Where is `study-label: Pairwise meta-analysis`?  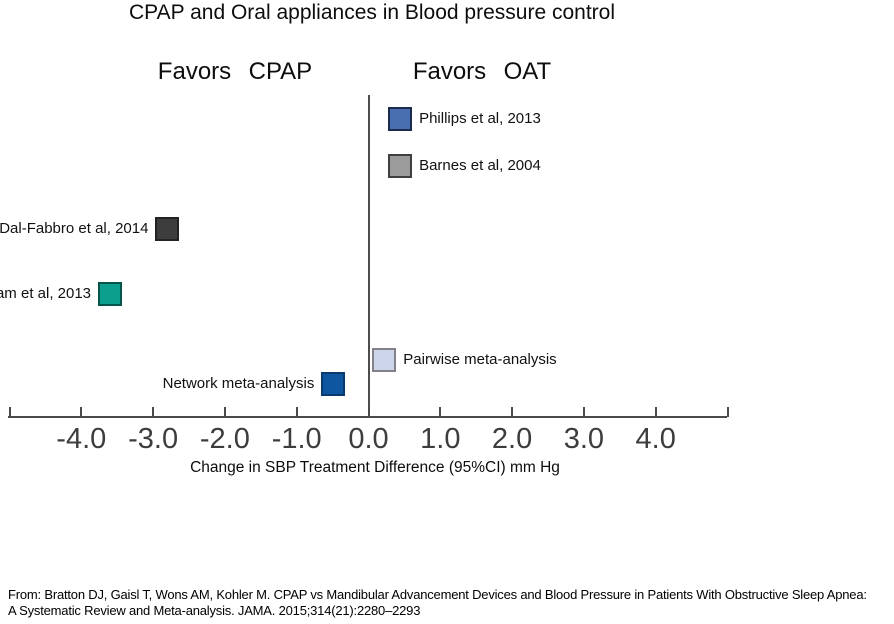
study-label: Pairwise meta-analysis is located at coordinates (480, 359).